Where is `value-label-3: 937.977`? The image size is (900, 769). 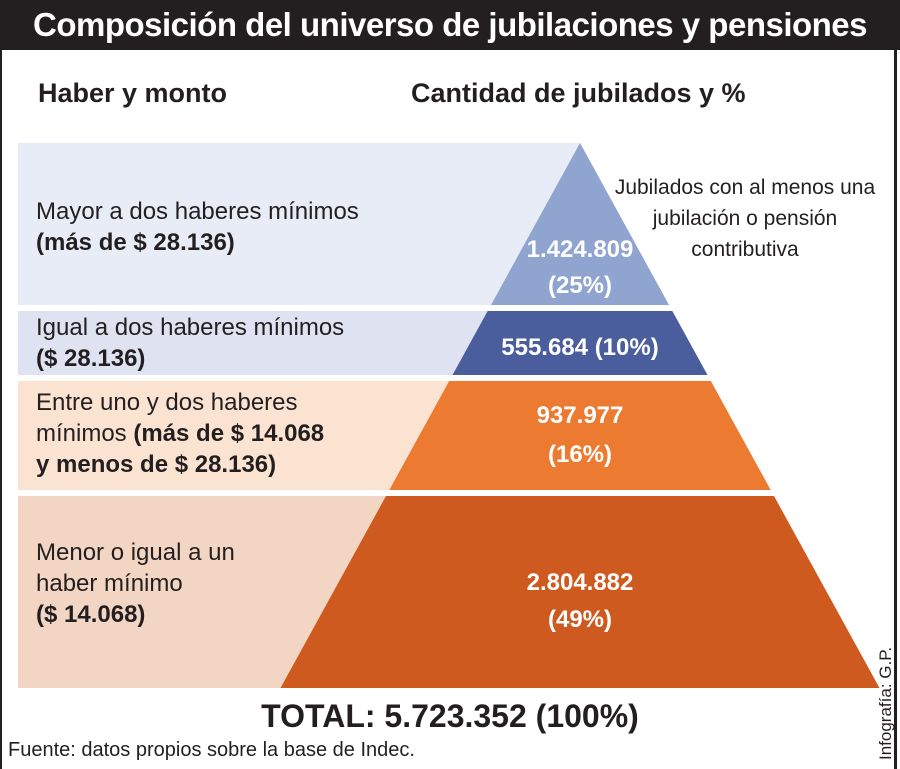 value-label-3: 937.977 is located at coordinates (580, 415).